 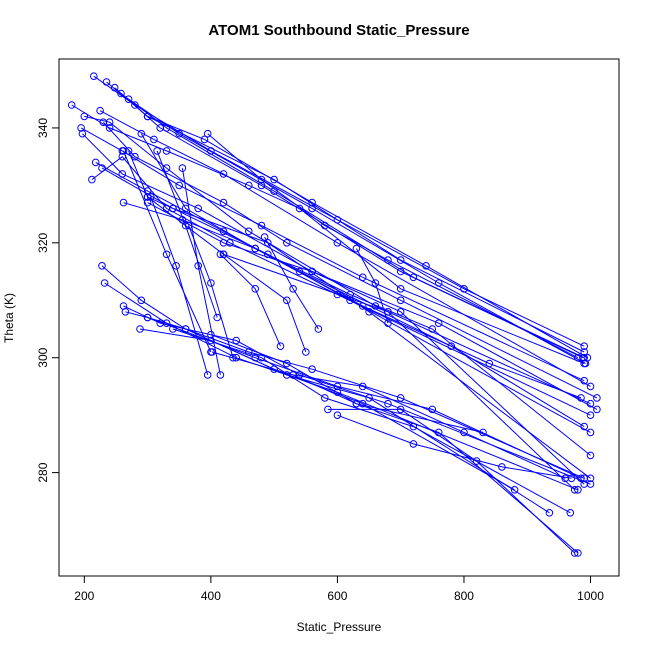 What do you see at coordinates (43, 128) in the screenshot?
I see `y-tick-label: 340` at bounding box center [43, 128].